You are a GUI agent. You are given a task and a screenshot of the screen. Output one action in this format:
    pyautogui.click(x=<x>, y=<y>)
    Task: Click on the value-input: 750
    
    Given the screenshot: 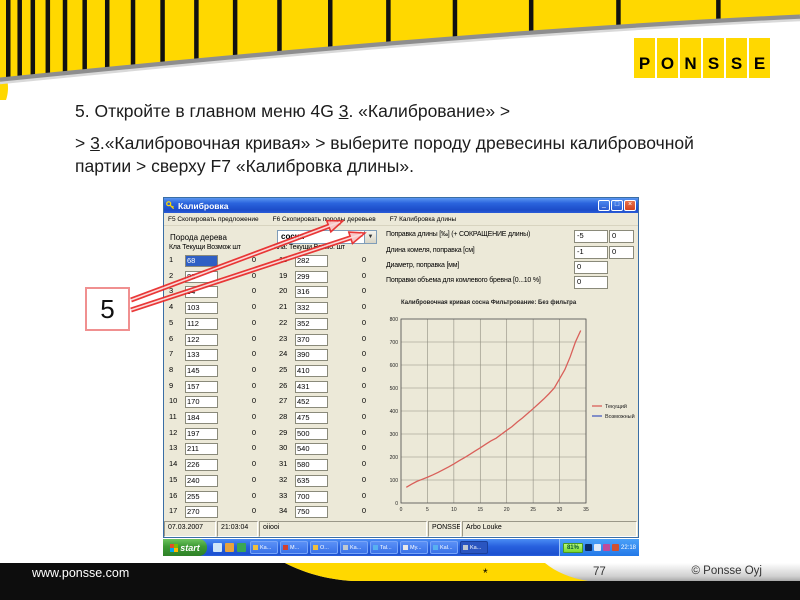 What is the action you would take?
    pyautogui.click(x=311, y=512)
    